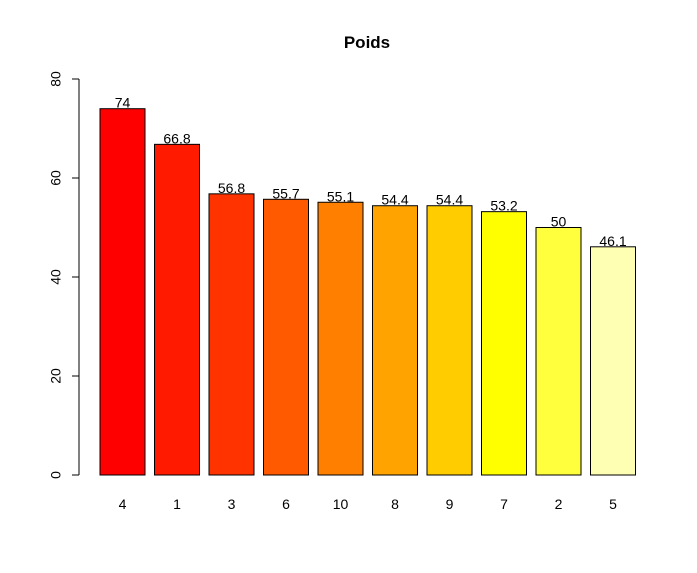 The image size is (697, 573). What do you see at coordinates (177, 504) in the screenshot?
I see `x-tick-label: 1` at bounding box center [177, 504].